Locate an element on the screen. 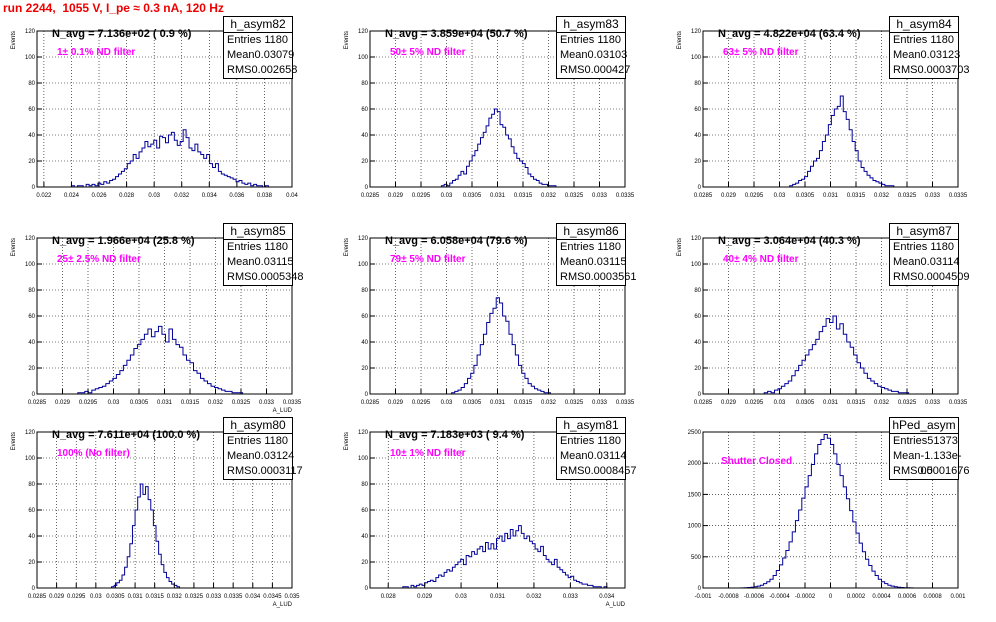  histogram-name: h_asym87 is located at coordinates (924, 232).